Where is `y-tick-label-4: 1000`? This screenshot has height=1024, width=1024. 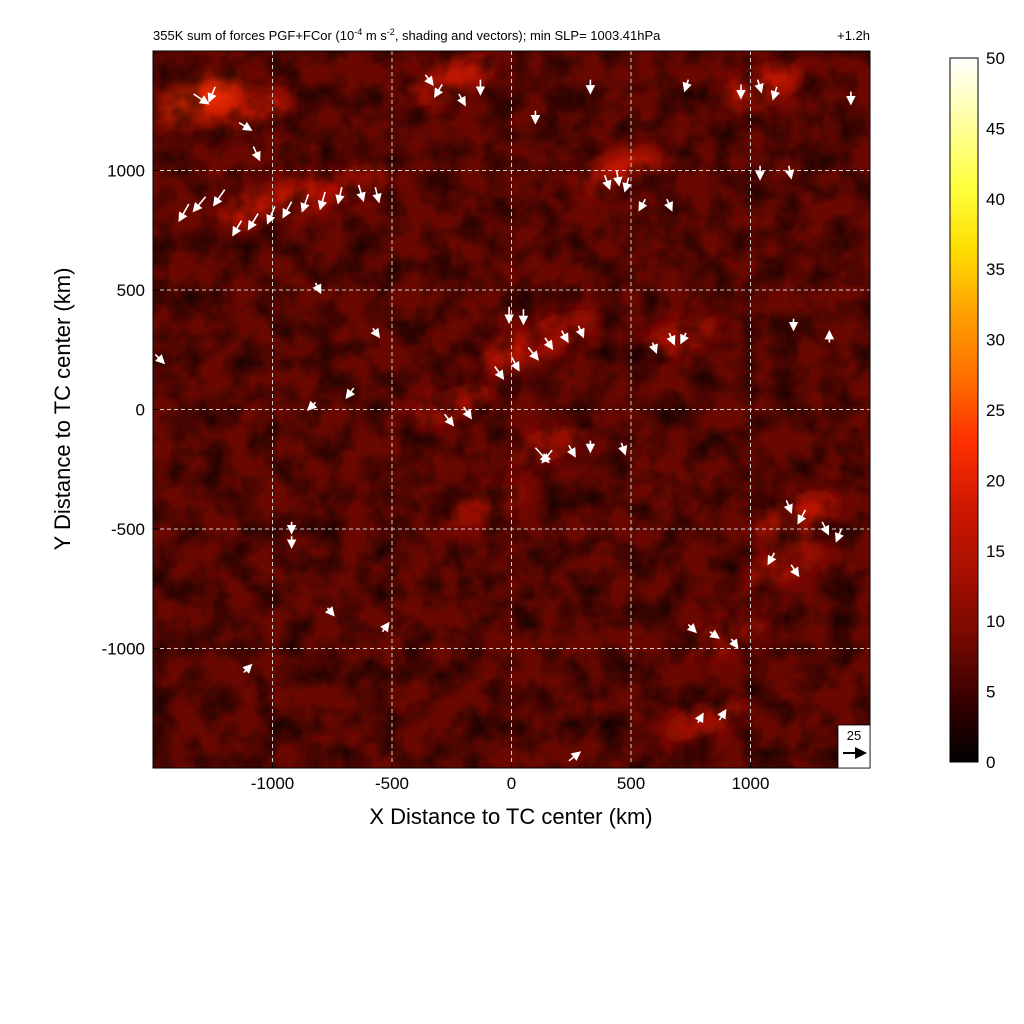 y-tick-label-4: 1000 is located at coordinates (126, 171).